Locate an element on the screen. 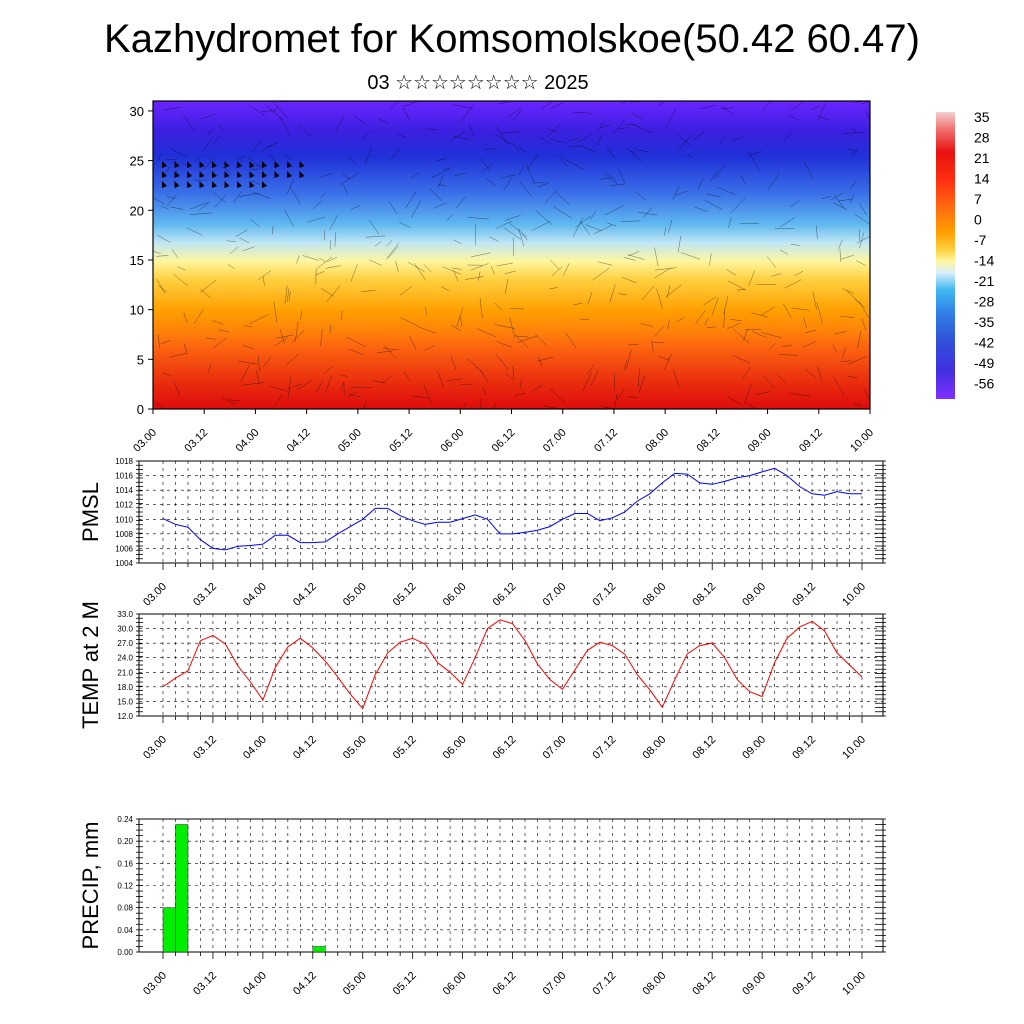 The height and width of the screenshot is (1024, 1024). colorbar-label: -7 is located at coordinates (980, 240).